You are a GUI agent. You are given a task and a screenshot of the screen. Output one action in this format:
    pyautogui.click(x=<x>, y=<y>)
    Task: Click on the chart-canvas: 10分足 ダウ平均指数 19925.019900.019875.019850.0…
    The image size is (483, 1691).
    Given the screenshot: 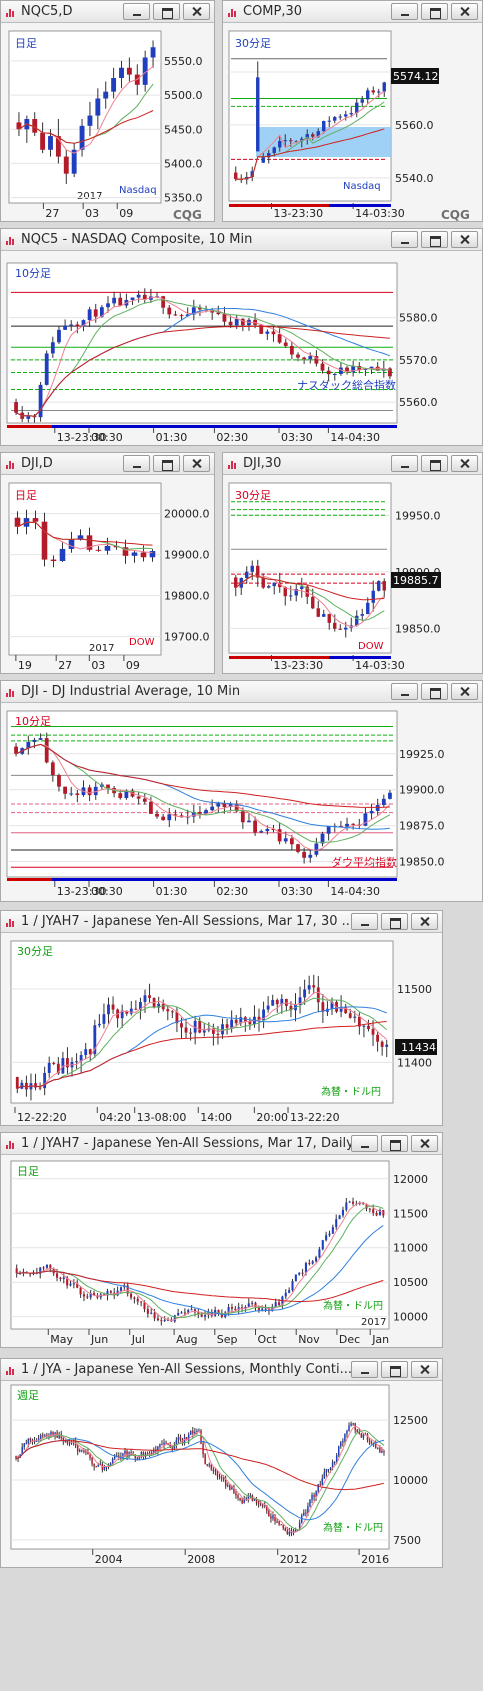 What is the action you would take?
    pyautogui.click(x=242, y=791)
    